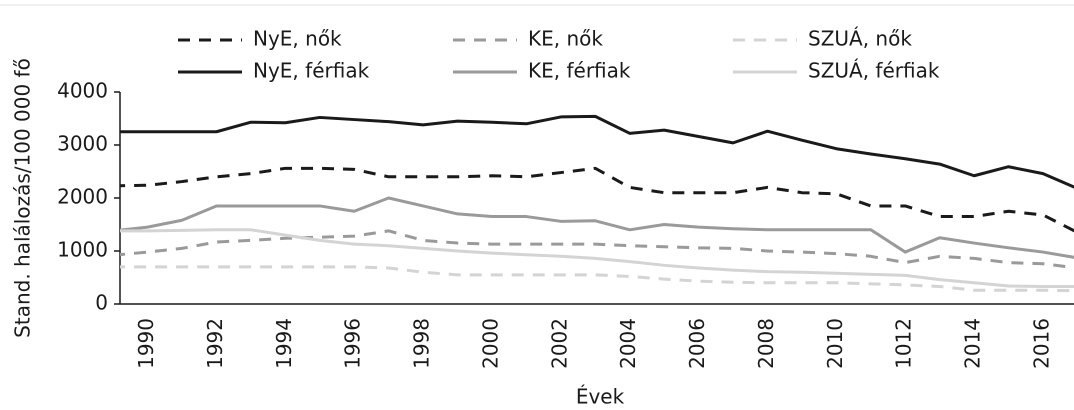 The width and height of the screenshot is (1074, 410). What do you see at coordinates (973, 343) in the screenshot?
I see `x-tick-label: 2014` at bounding box center [973, 343].